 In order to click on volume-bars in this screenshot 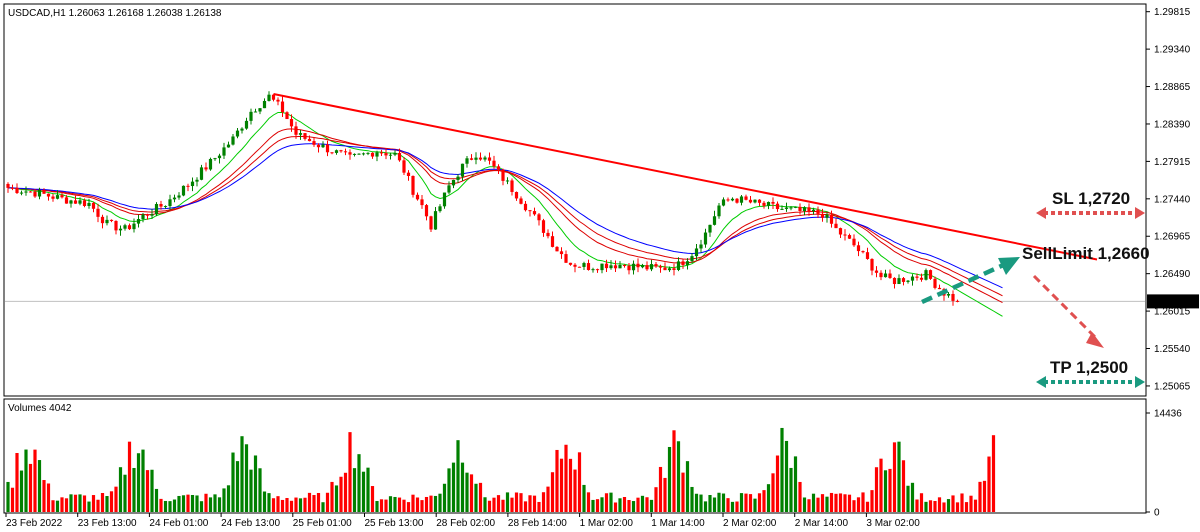, I will do `click(501, 469)`.